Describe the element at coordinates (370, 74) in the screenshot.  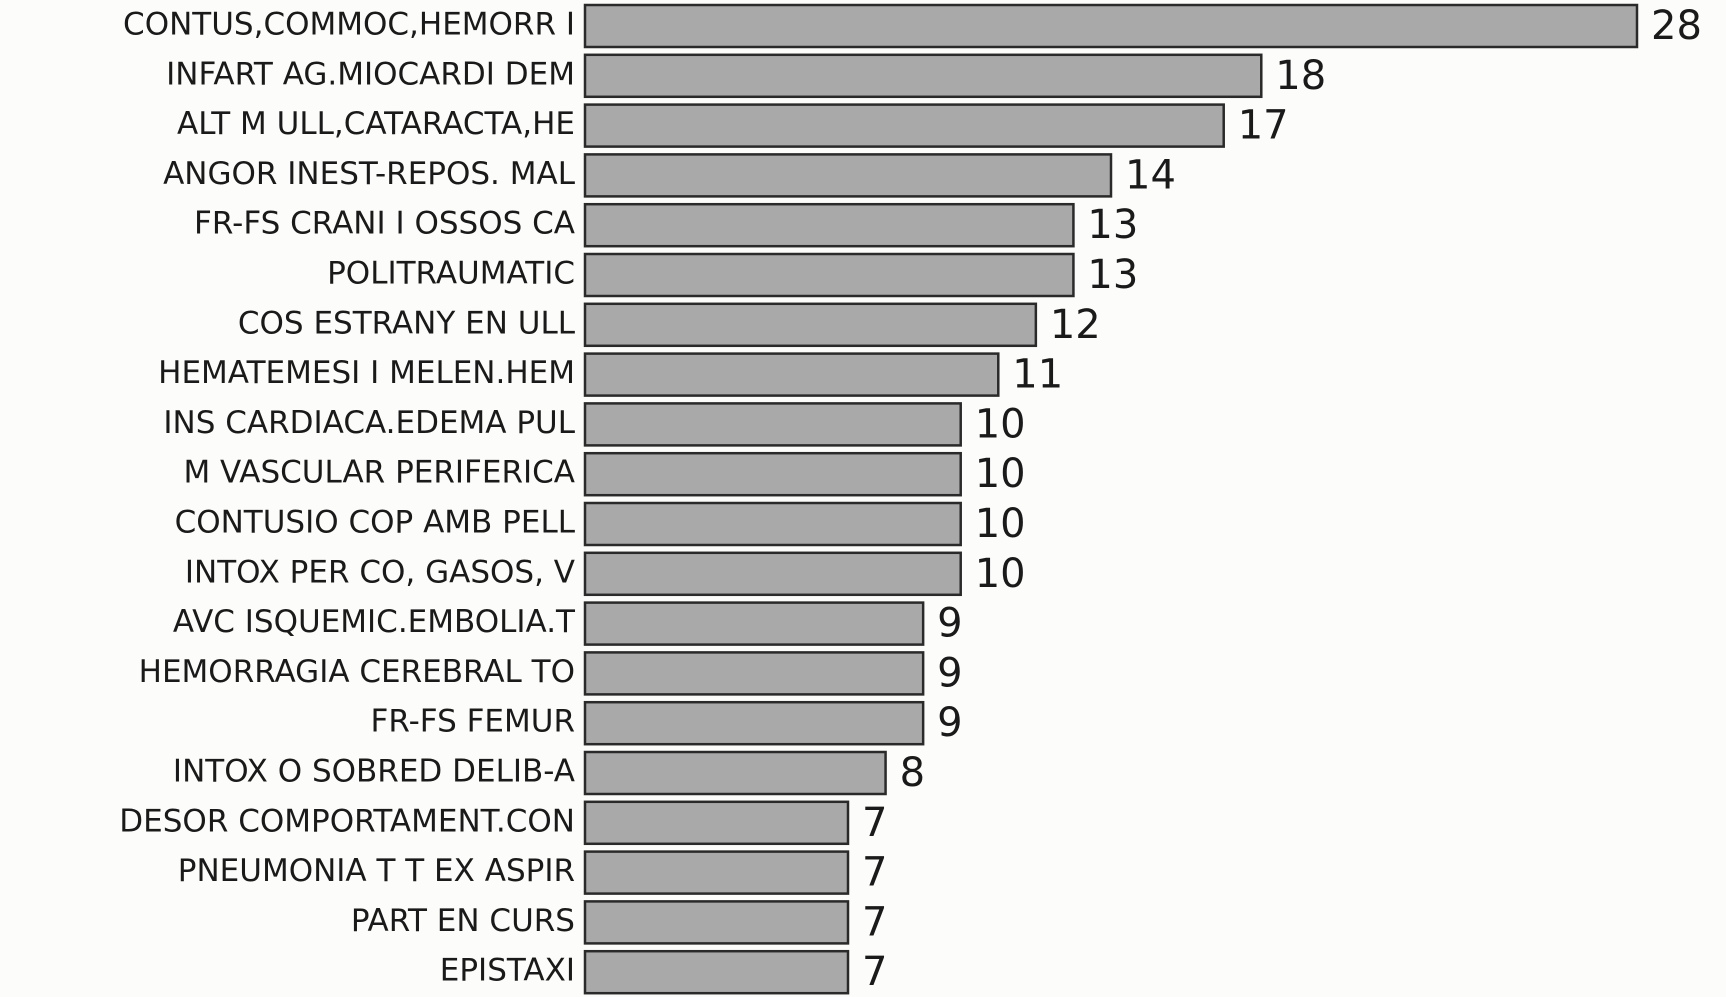
I see `category-label: INFART AG.MIOCARDI DEM` at that location.